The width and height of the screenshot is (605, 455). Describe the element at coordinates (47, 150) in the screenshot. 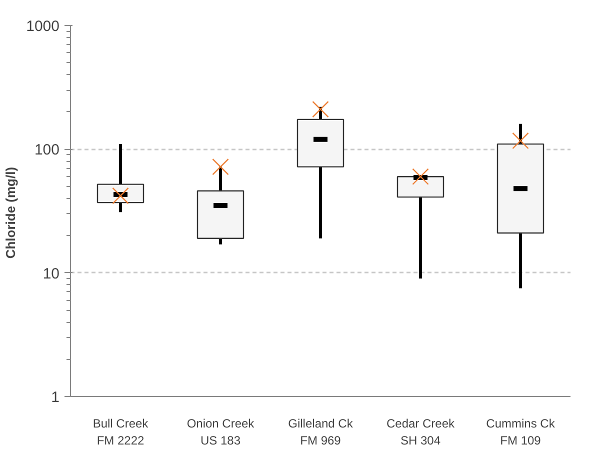

I see `y-tick-label: 100` at that location.